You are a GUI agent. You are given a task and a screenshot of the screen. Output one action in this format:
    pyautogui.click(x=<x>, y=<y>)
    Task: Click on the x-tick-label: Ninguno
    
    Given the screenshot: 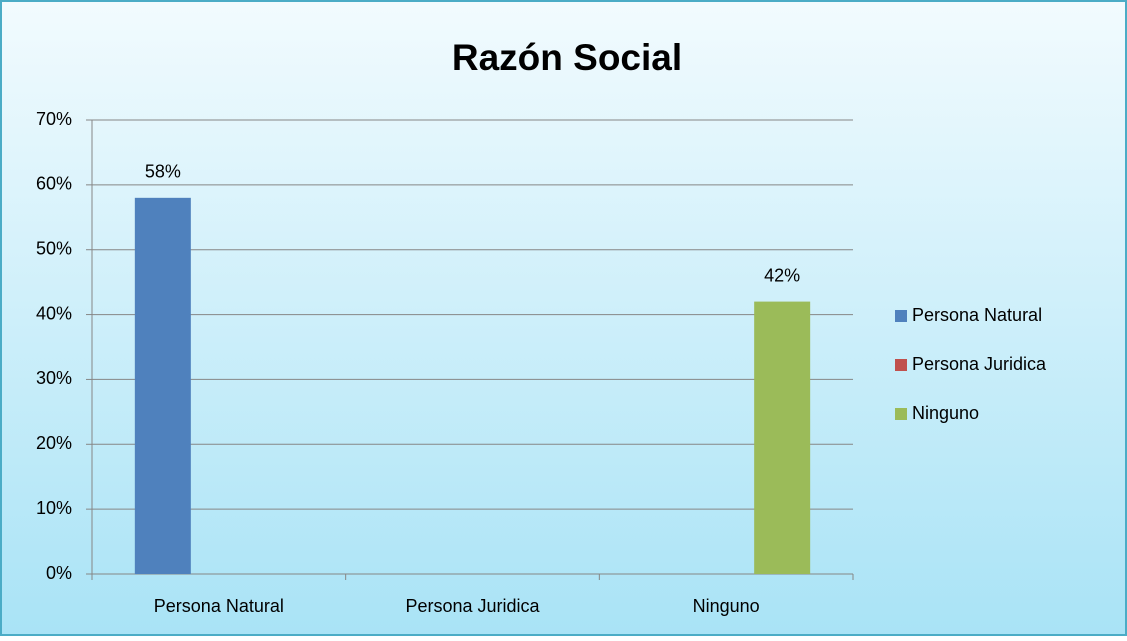 What is the action you would take?
    pyautogui.click(x=726, y=606)
    